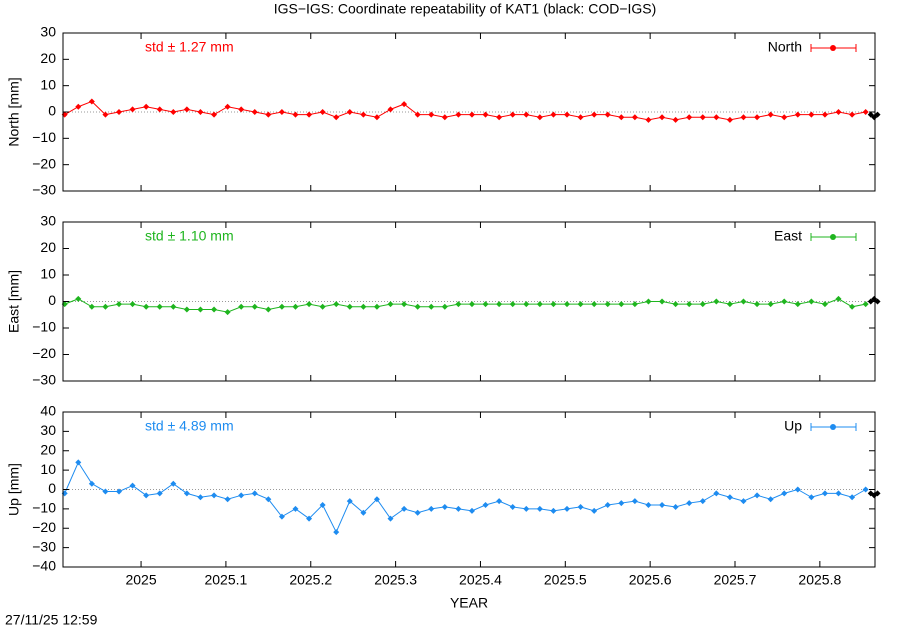 The height and width of the screenshot is (635, 900). Describe the element at coordinates (785, 47) in the screenshot. I see `legend-label: North` at that location.